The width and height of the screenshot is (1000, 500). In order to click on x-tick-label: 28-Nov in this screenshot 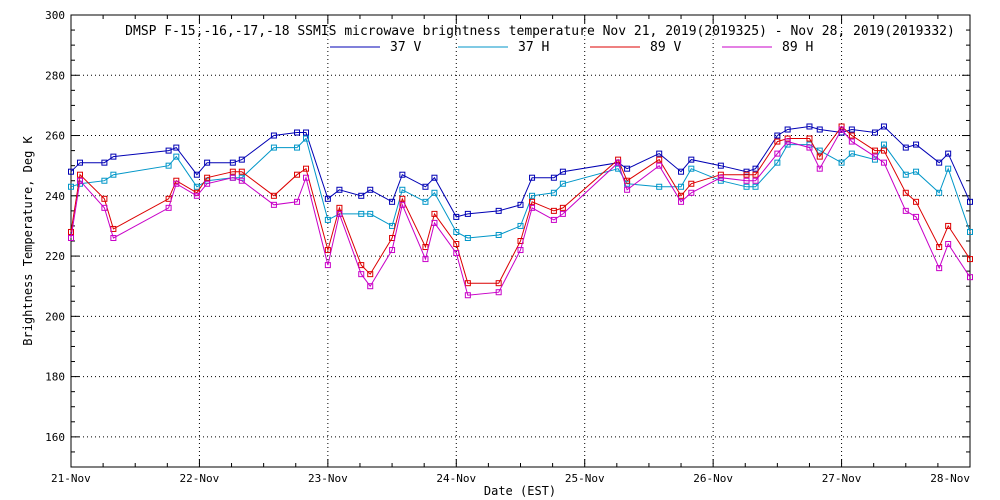, I will do `click(950, 478)`.